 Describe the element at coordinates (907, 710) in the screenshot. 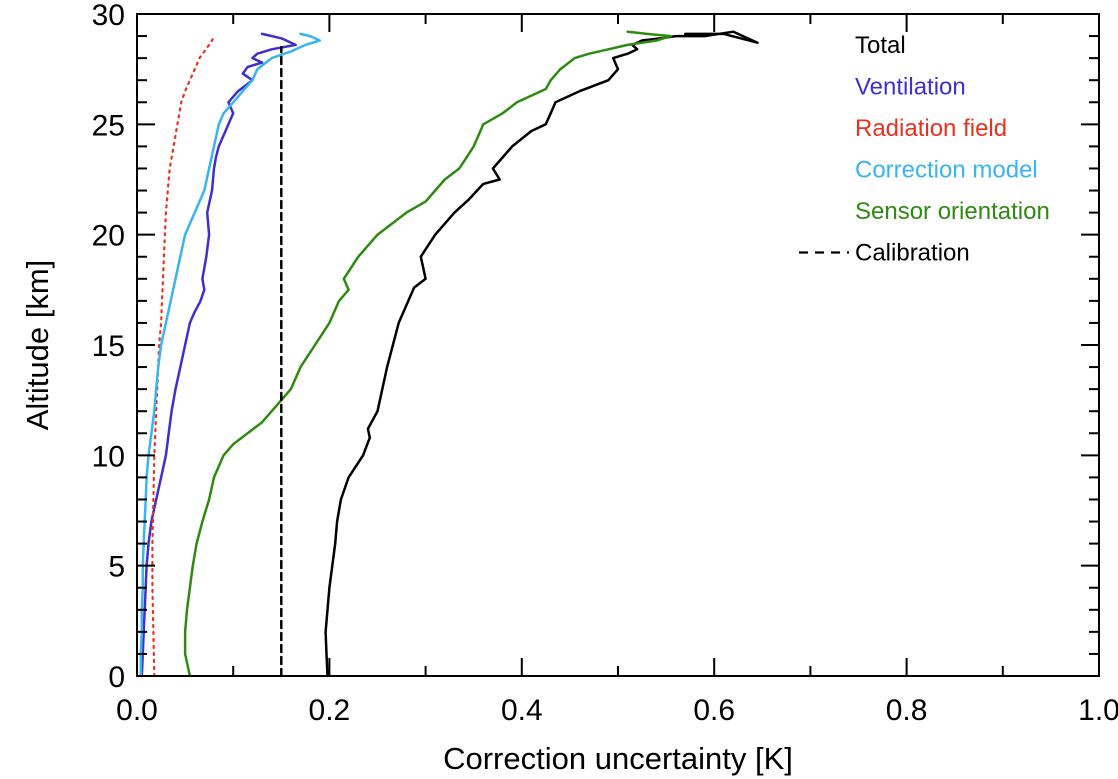

I see `x-tick-label: 0.8` at that location.